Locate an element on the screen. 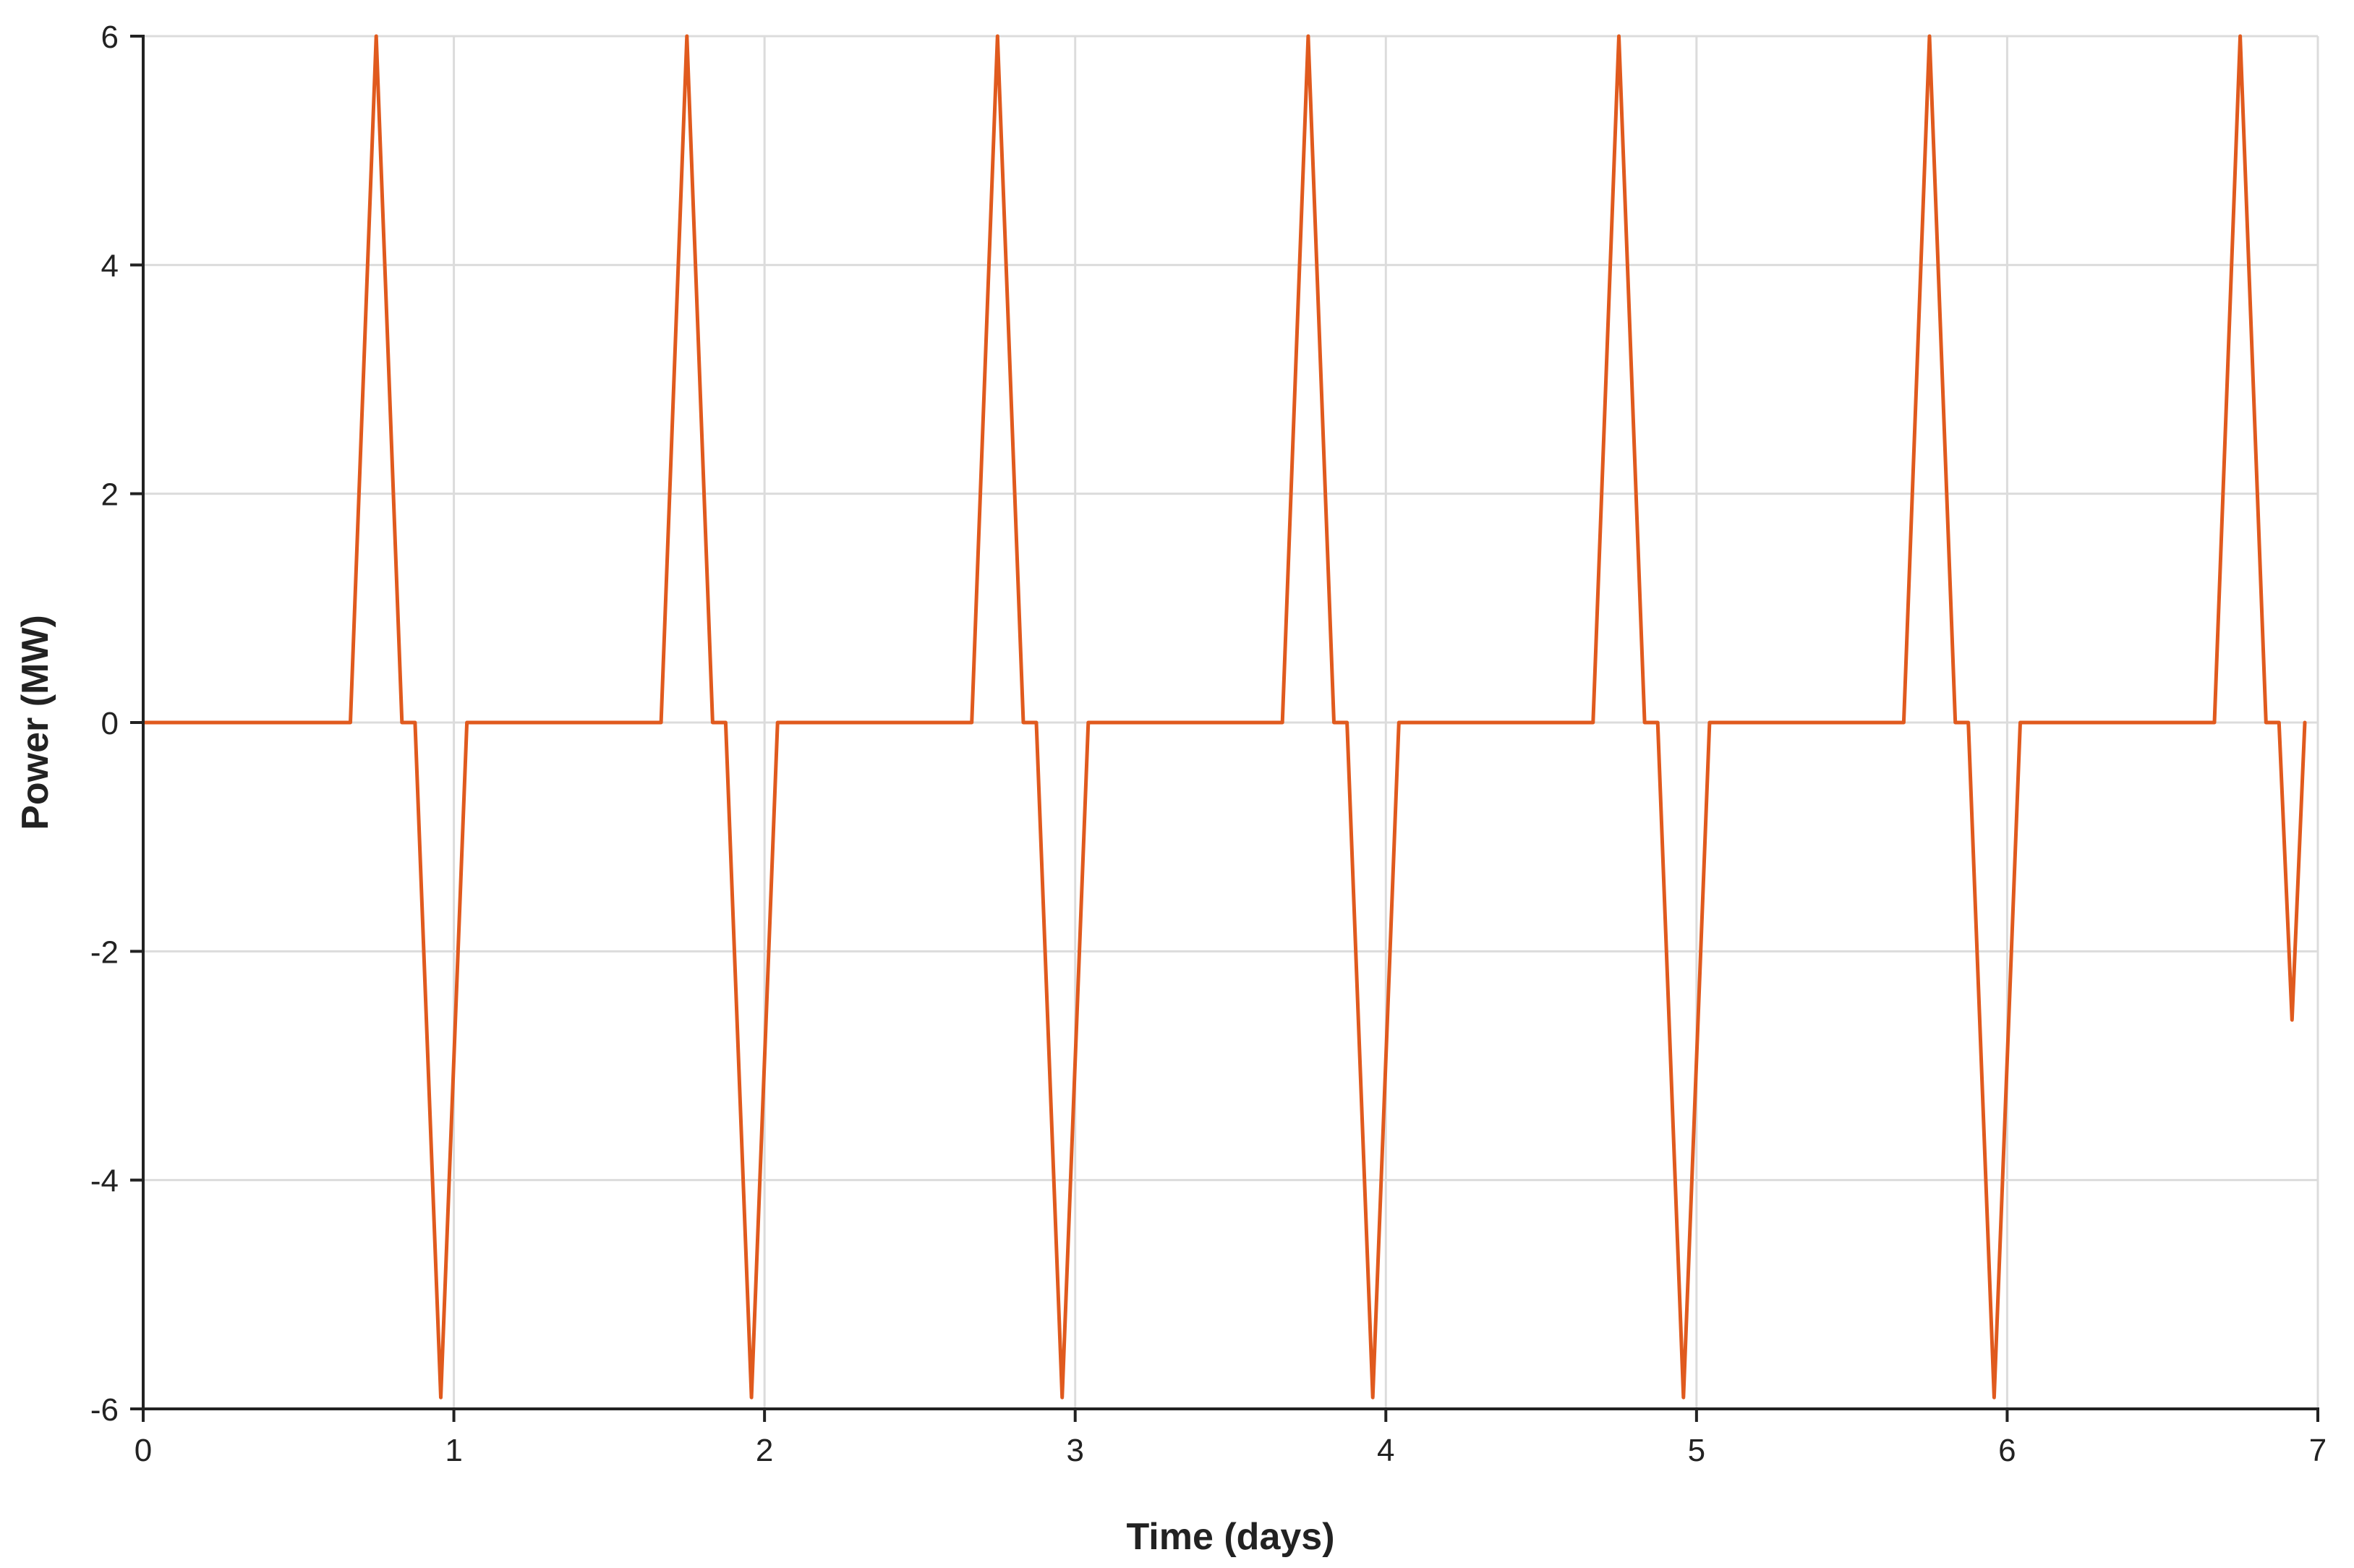 The height and width of the screenshot is (1568, 2354). x-tick-label: 3 is located at coordinates (1074, 1450).